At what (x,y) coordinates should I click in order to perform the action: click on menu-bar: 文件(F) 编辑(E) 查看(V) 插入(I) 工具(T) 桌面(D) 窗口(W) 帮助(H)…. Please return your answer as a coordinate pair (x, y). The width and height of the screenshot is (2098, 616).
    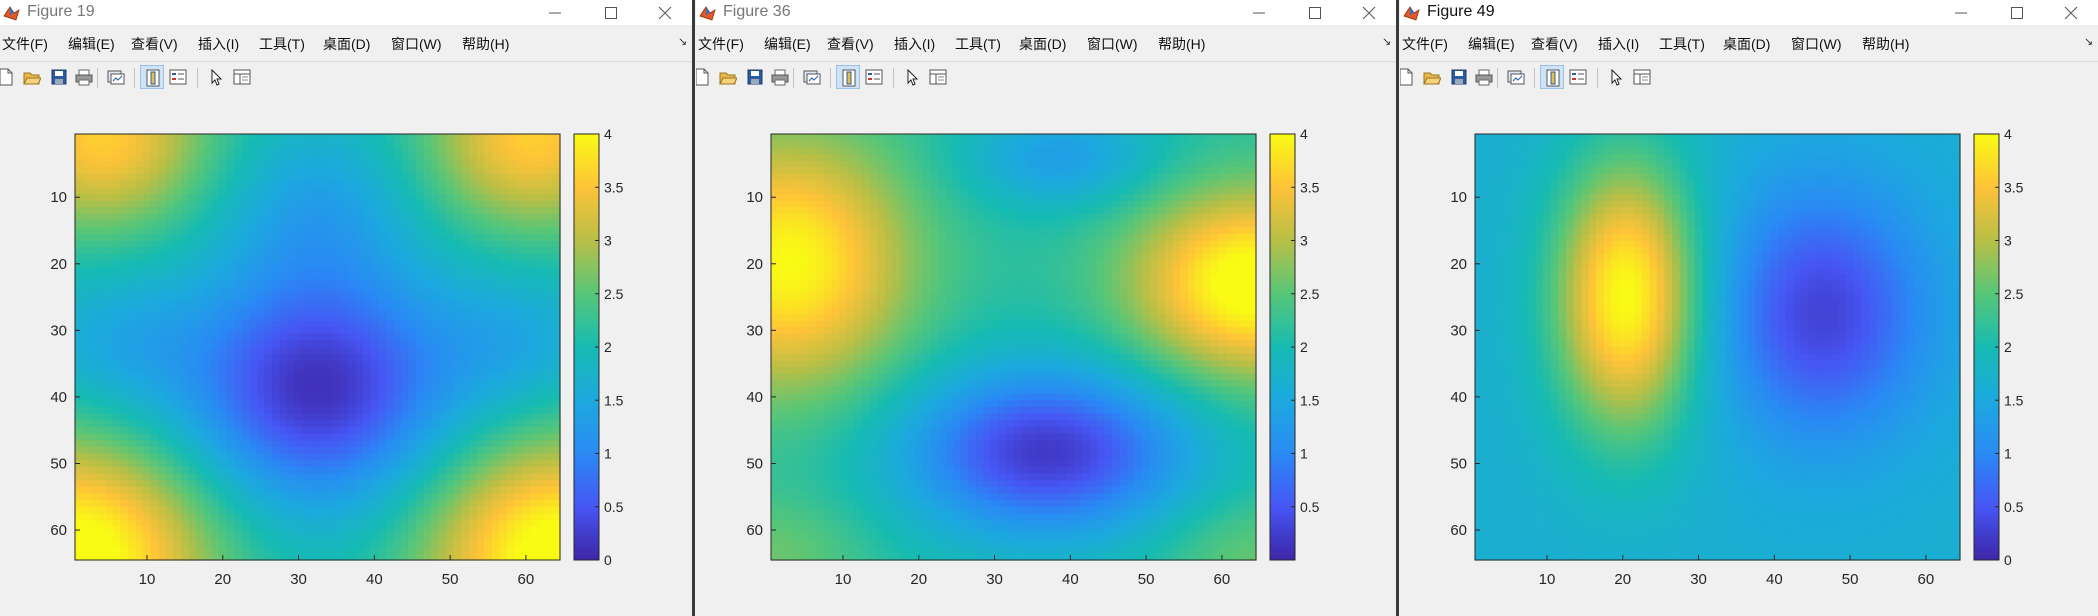
    Looking at the image, I should click on (346, 43).